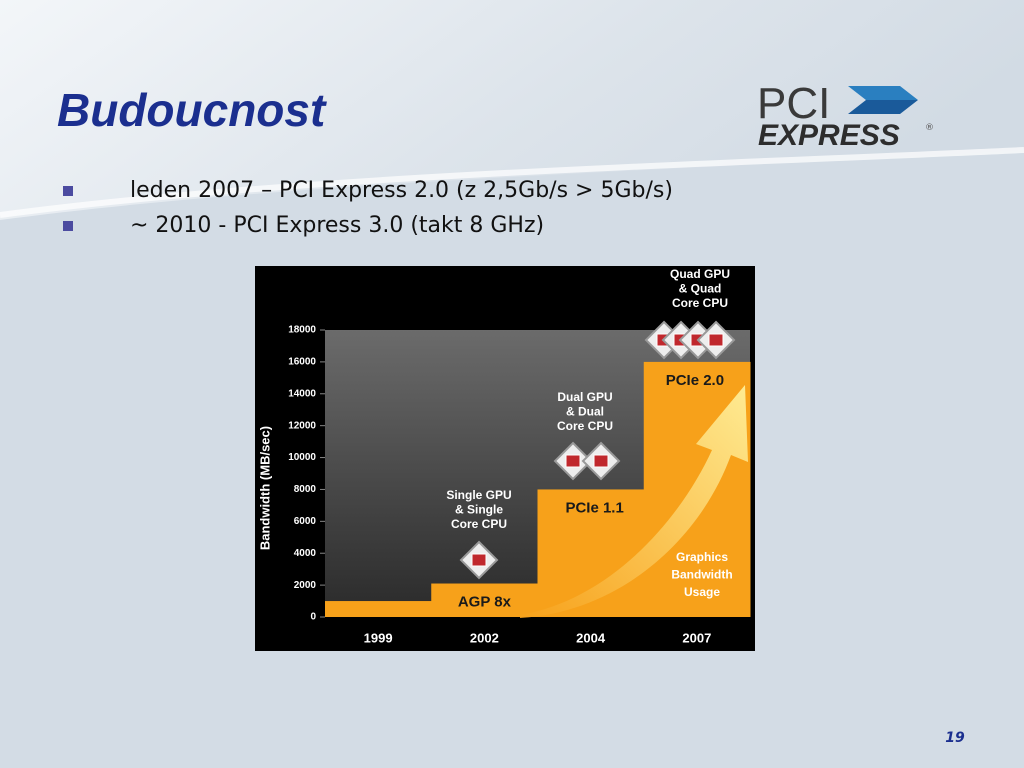  What do you see at coordinates (305, 553) in the screenshot?
I see `y-tick-label: 4000` at bounding box center [305, 553].